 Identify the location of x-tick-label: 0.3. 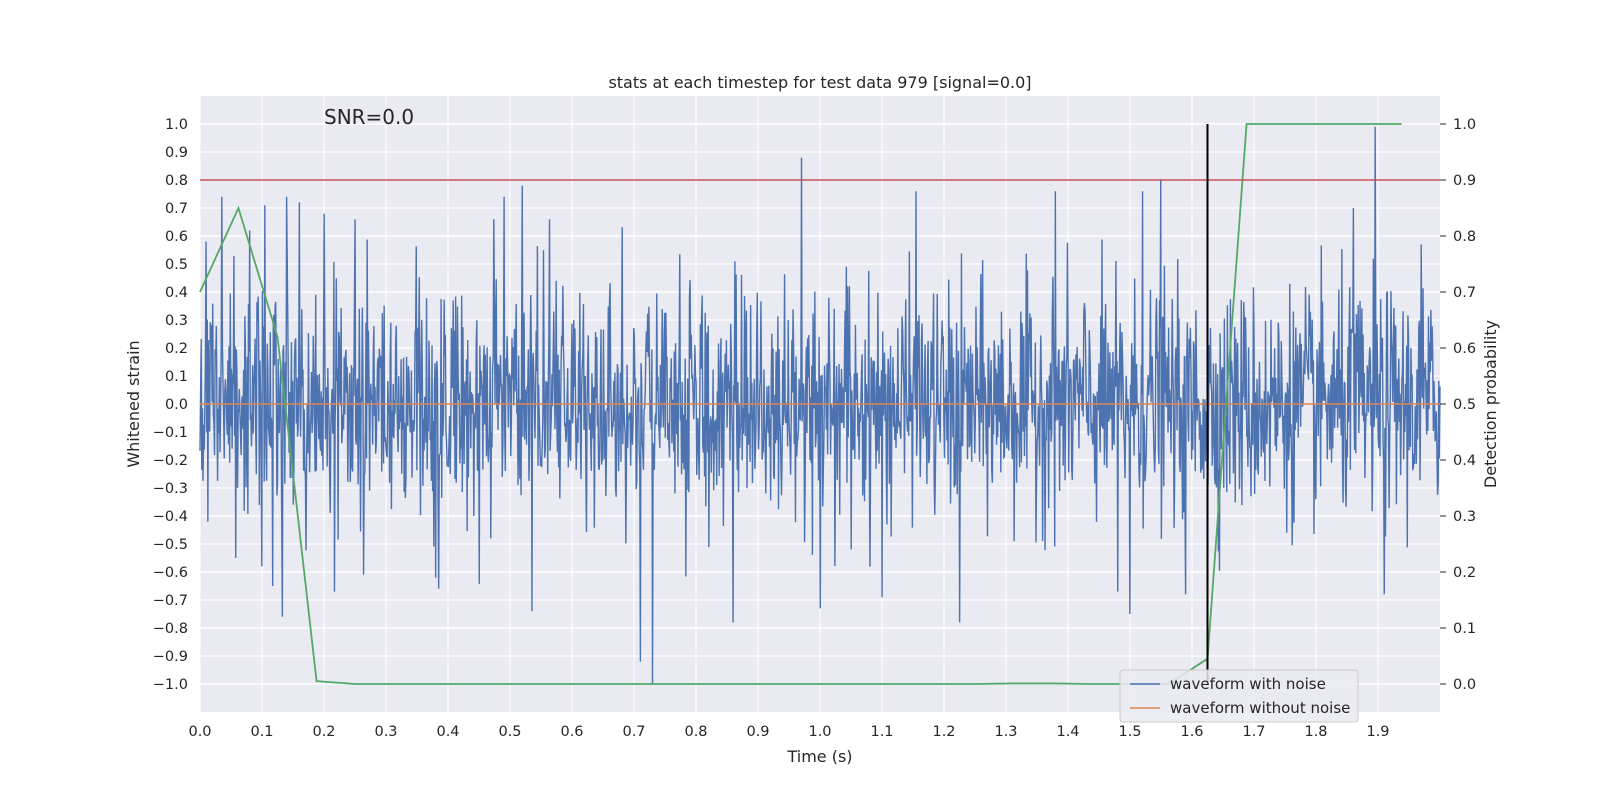
(385, 732).